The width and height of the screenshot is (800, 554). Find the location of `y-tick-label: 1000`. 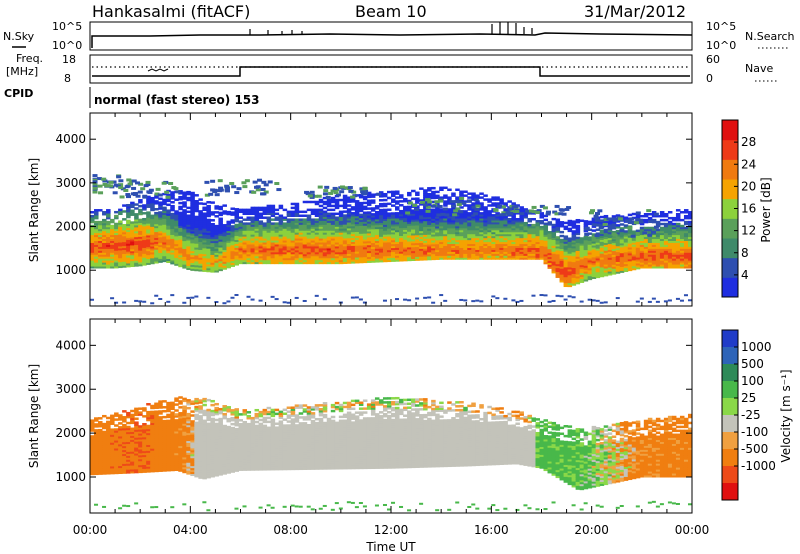

y-tick-label: 1000 is located at coordinates (70, 270).